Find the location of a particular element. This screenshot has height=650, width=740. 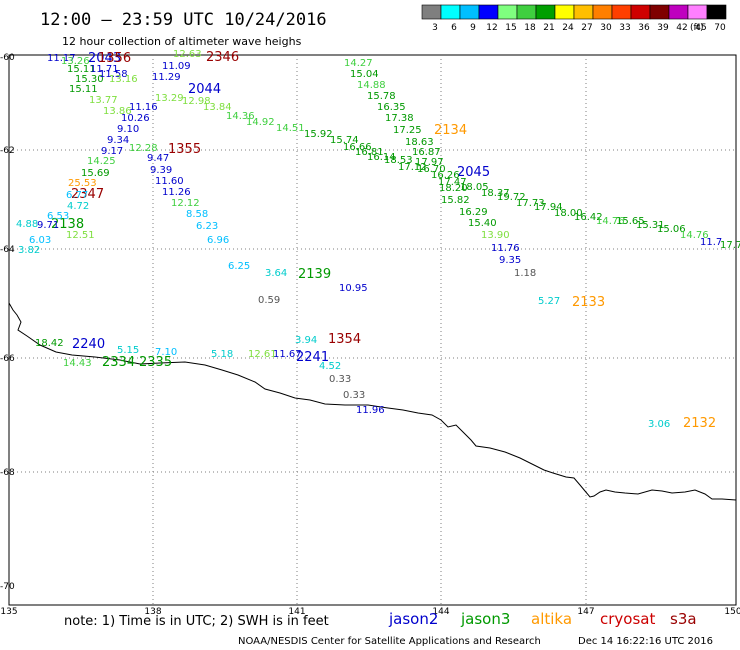

swh-value-label: 25.53 is located at coordinates (82, 183).